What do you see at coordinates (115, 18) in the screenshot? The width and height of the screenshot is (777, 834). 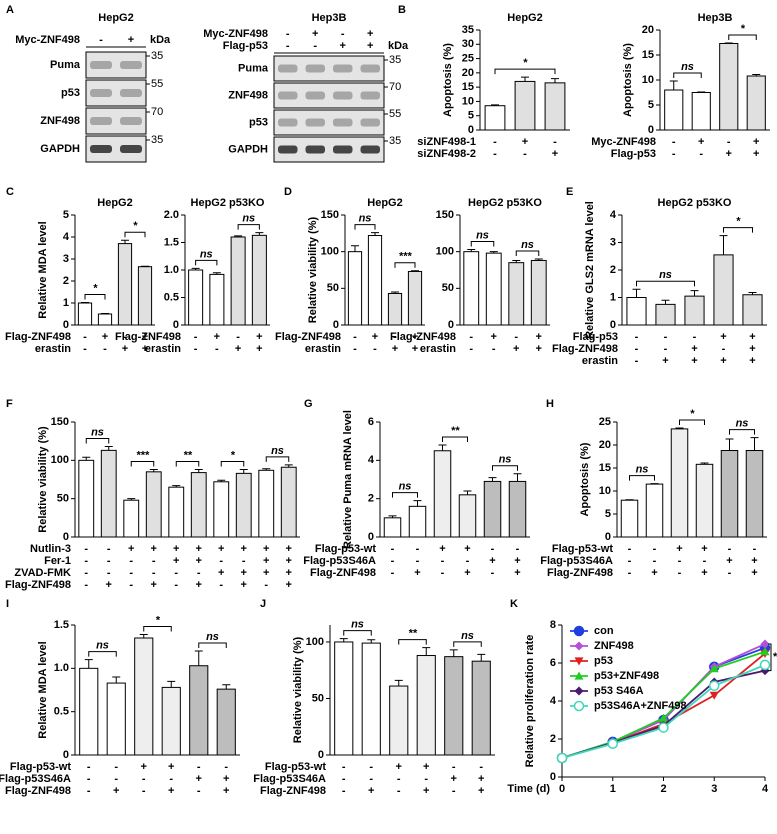 I see `blot-title: HepG2` at bounding box center [115, 18].